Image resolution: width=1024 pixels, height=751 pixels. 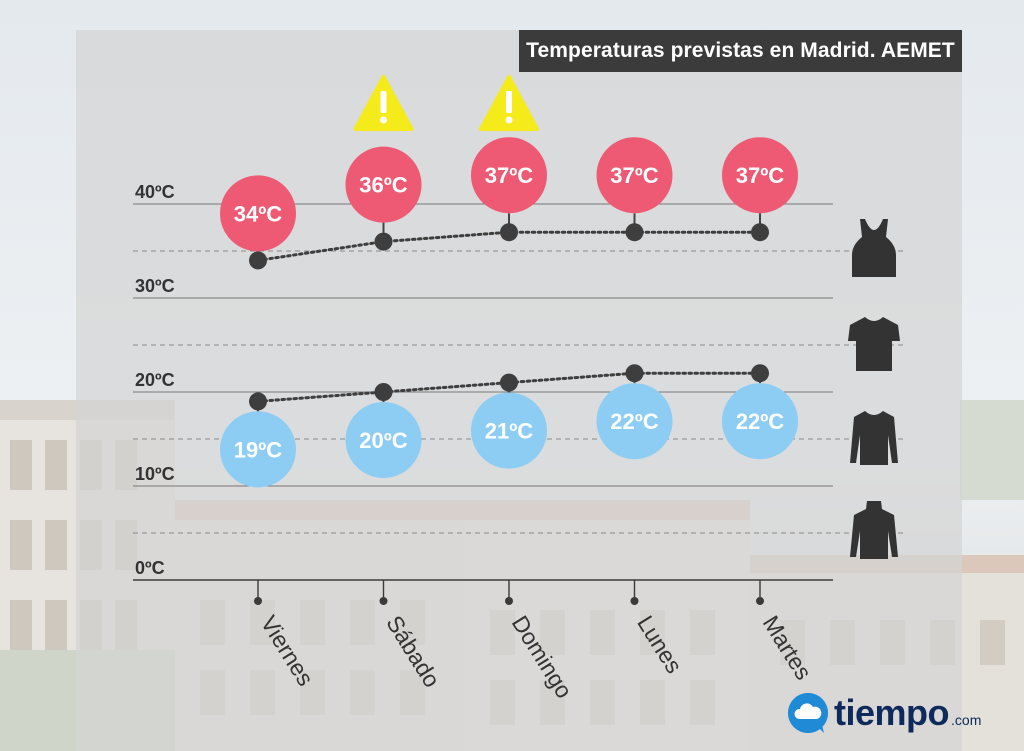 I want to click on chart-title: Temperaturas previstas en Madrid. AEMET, so click(x=740, y=51).